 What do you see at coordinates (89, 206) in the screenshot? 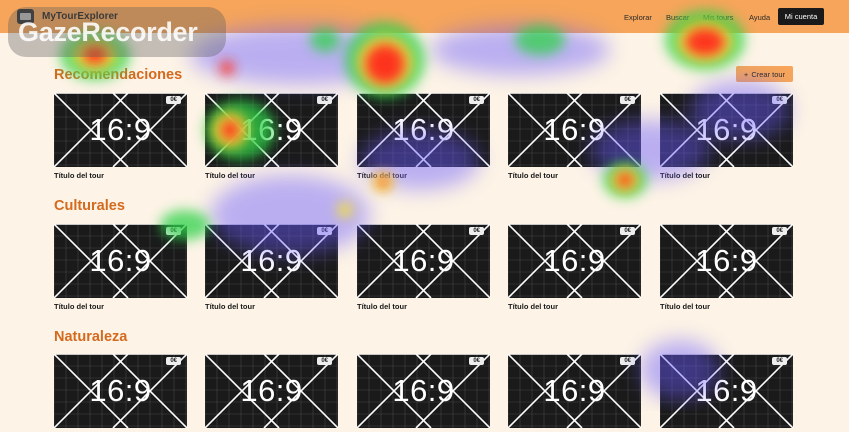
I see `section-title-culturales: Culturales` at bounding box center [89, 206].